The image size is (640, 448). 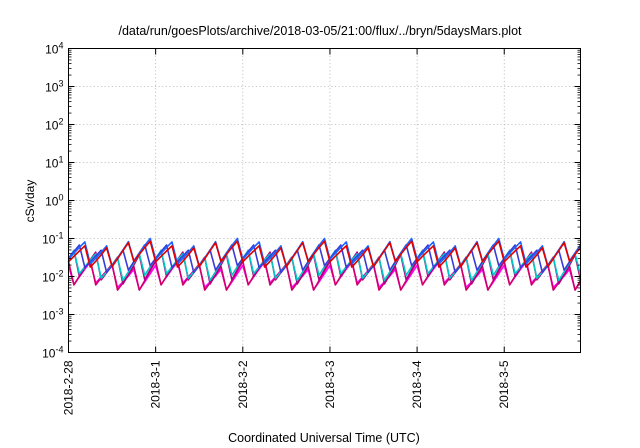 I want to click on x-tick-label: 2018-3-3, so click(x=330, y=384).